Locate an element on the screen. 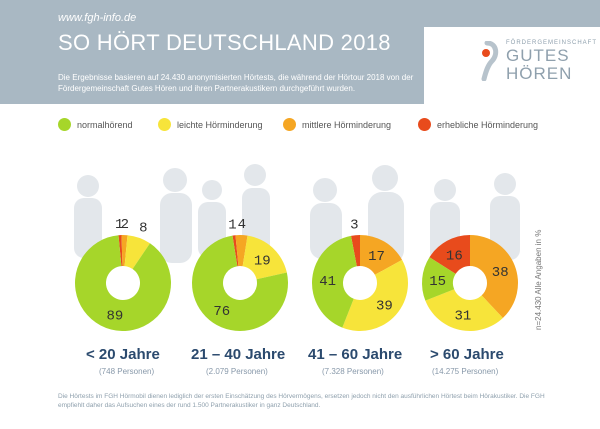  logo: FÖRDERGEMEINSCHAFT GUTES HÖREN is located at coordinates (512, 65).